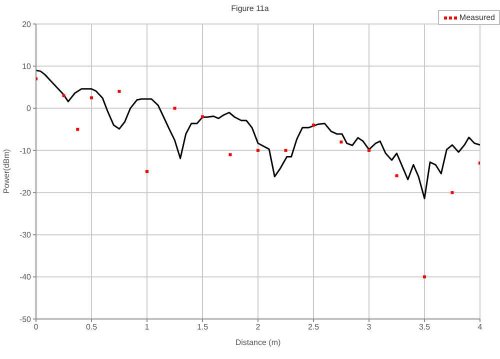  Describe the element at coordinates (258, 342) in the screenshot. I see `x-axis-title: Distance (m)` at that location.